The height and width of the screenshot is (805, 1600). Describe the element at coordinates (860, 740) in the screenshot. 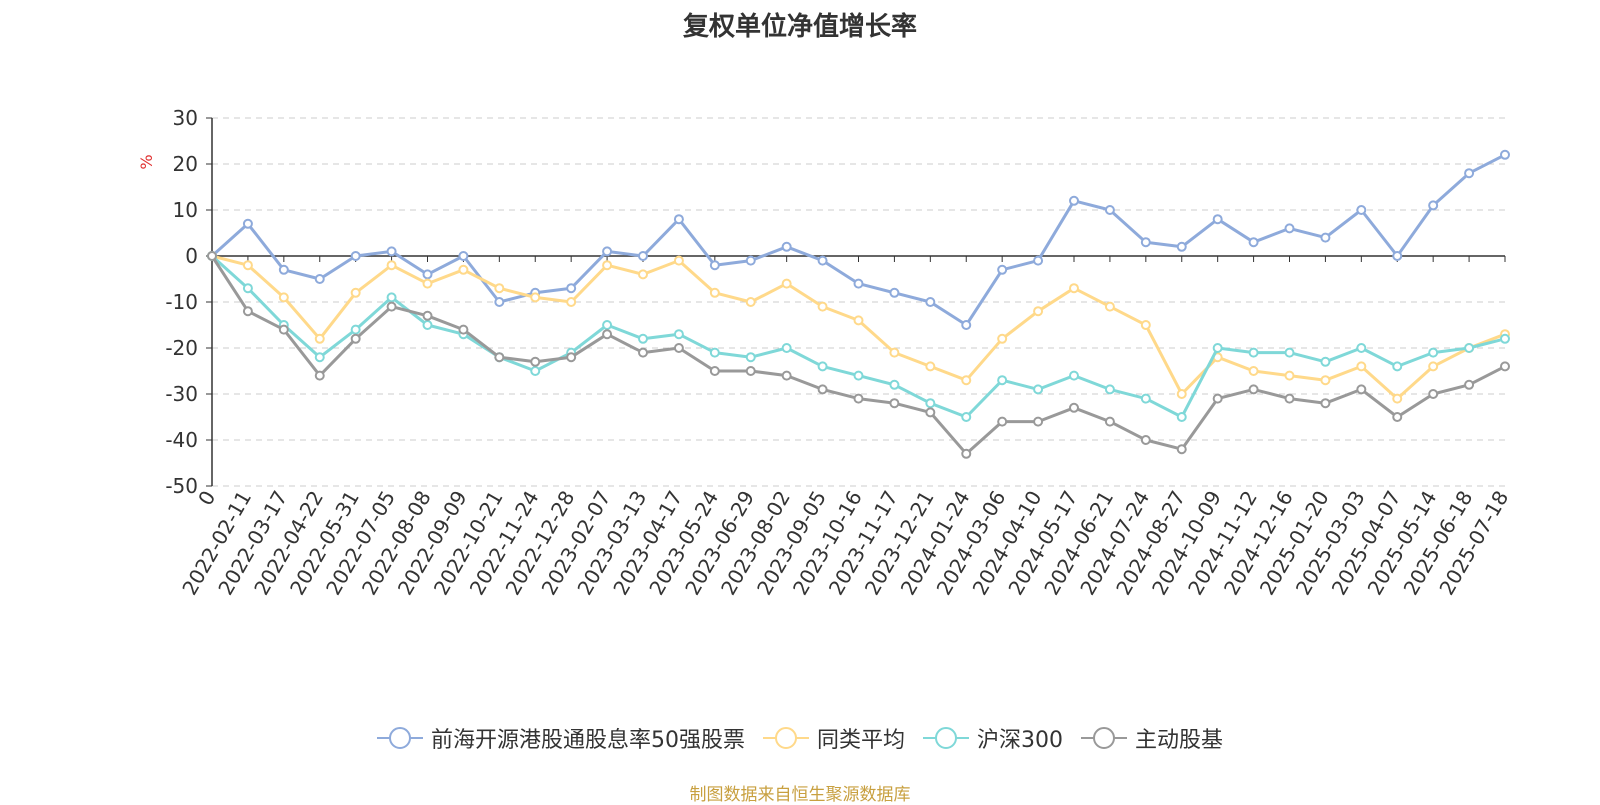

I see `legend-label: 同类平均` at that location.